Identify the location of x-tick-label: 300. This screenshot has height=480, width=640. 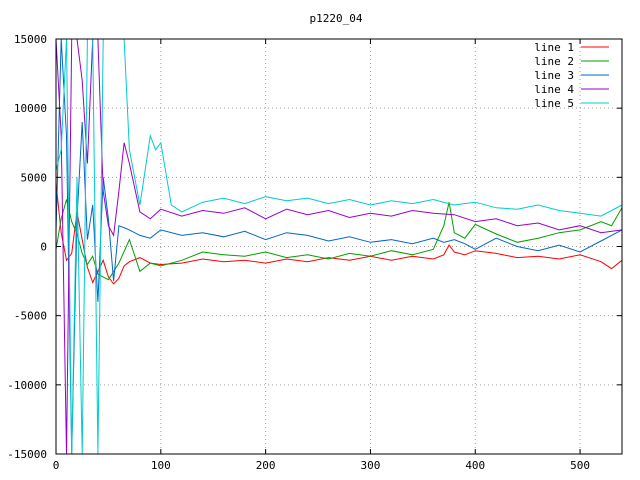
(371, 465).